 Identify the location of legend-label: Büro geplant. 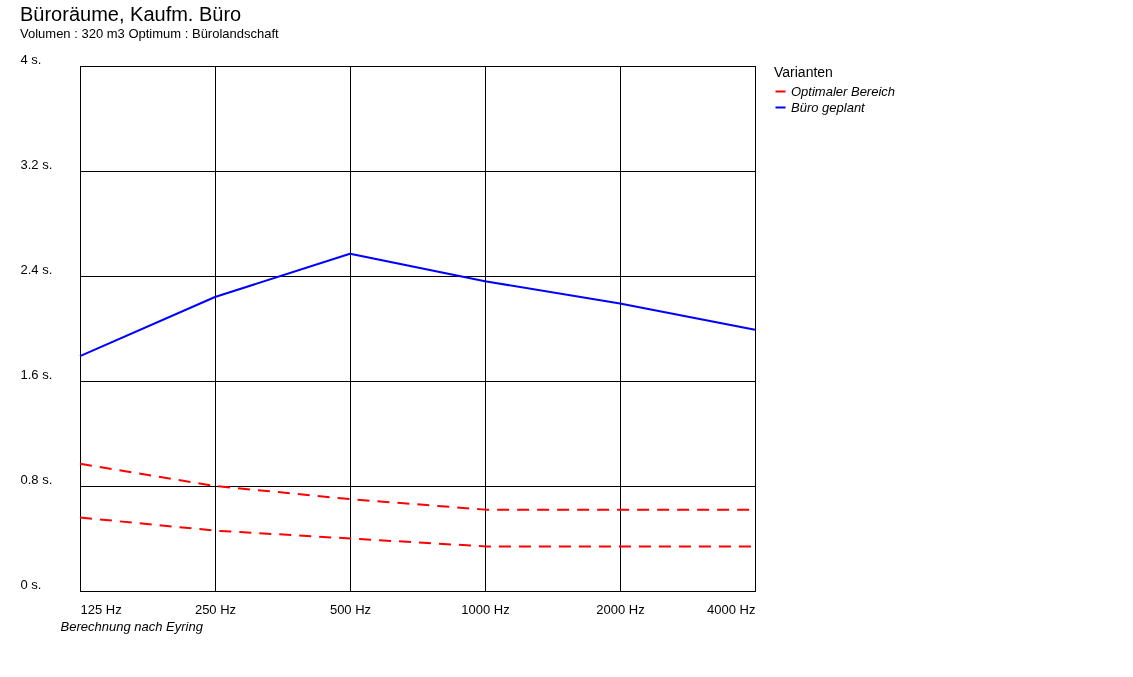
(829, 107).